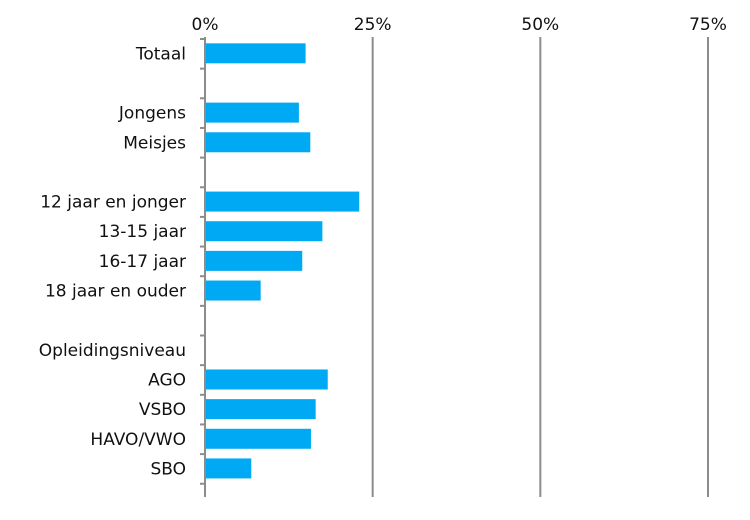  Describe the element at coordinates (113, 203) in the screenshot. I see `category-label-5: 12 jaar en jonger` at that location.